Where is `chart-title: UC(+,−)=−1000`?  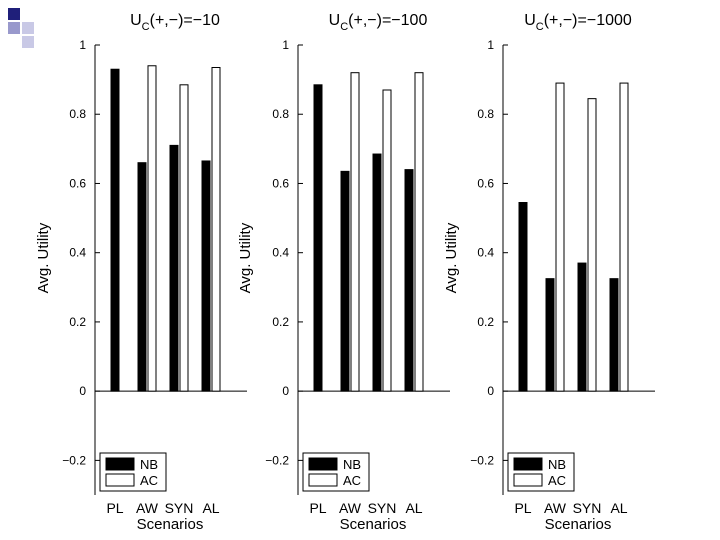 chart-title: UC(+,−)=−1000 is located at coordinates (578, 22).